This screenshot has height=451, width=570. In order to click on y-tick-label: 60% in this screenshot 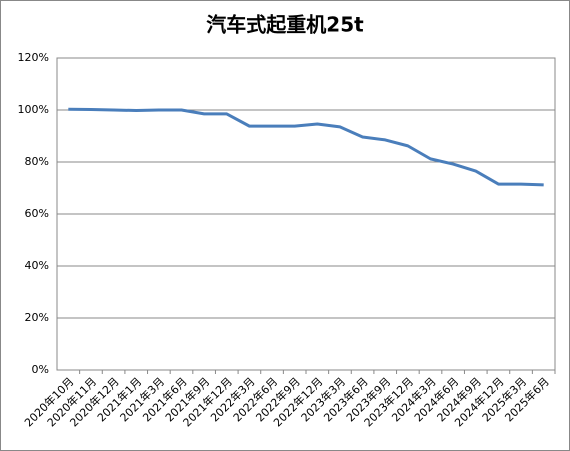, I will do `click(37, 213)`.